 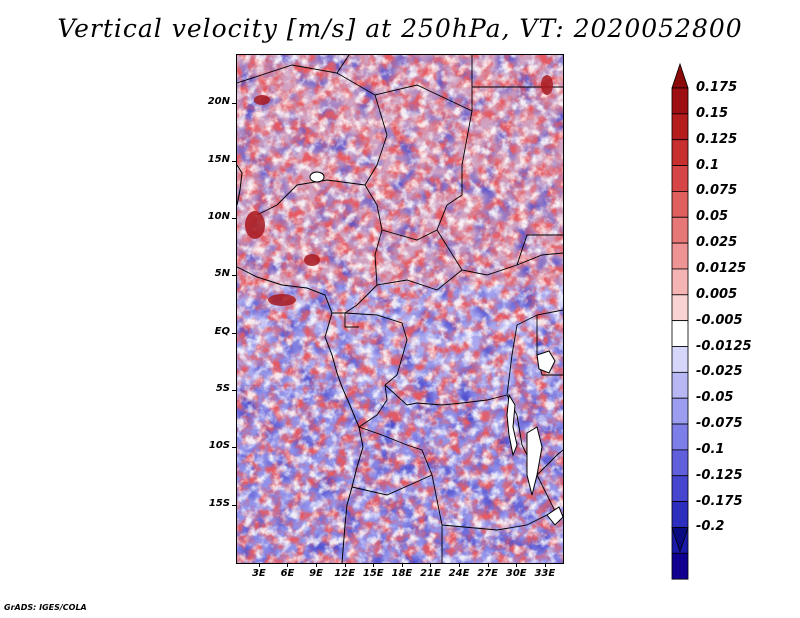 I want to click on colorbar-label: 0.15, so click(x=712, y=113).